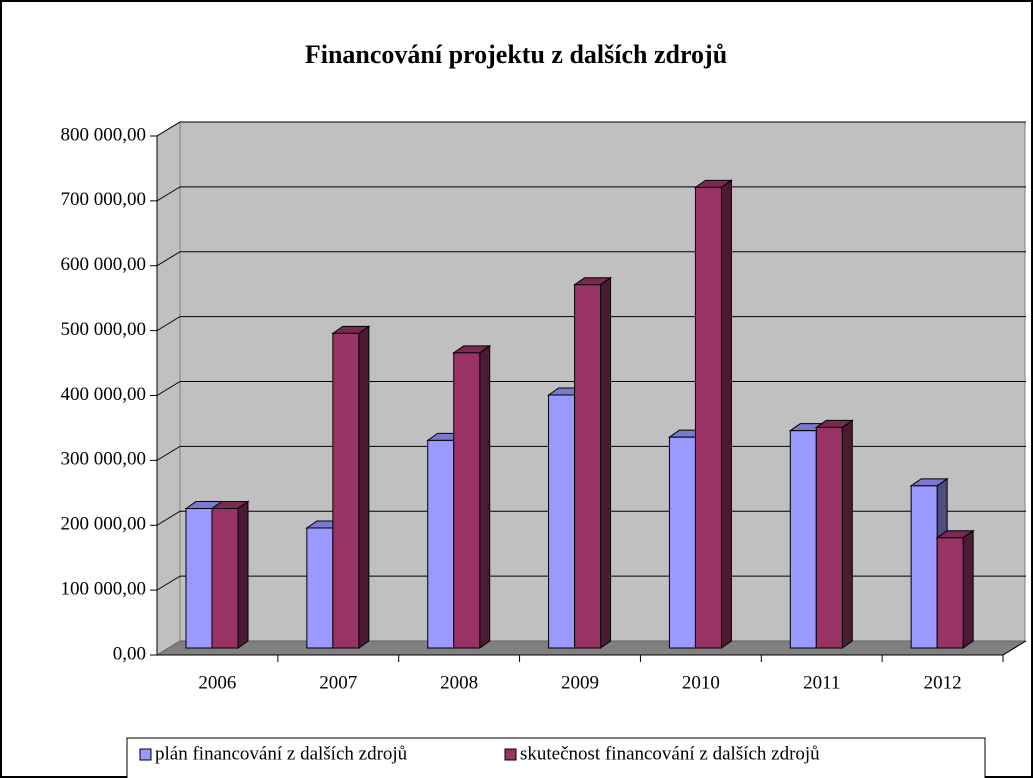 The image size is (1033, 778). I want to click on x-tick-label: 2008, so click(459, 682).